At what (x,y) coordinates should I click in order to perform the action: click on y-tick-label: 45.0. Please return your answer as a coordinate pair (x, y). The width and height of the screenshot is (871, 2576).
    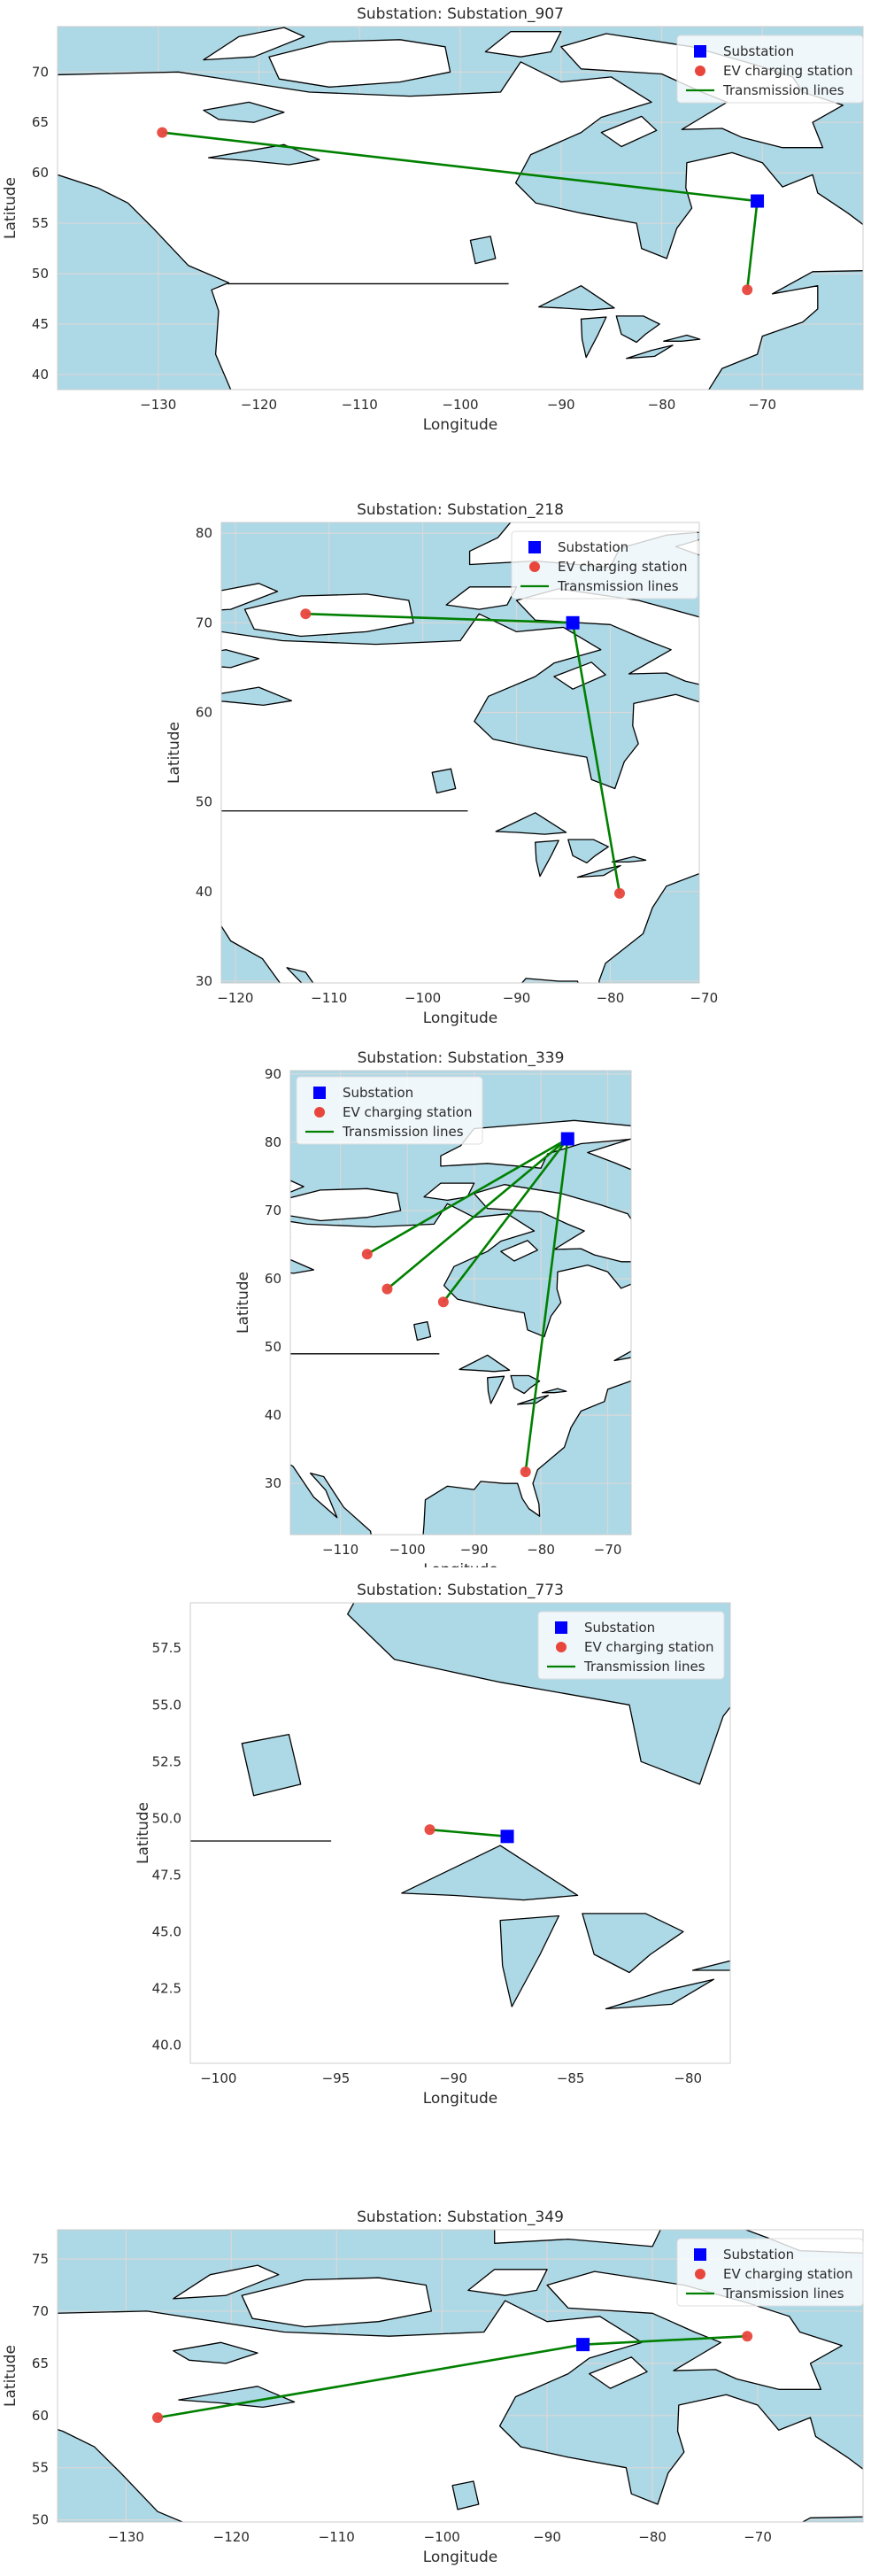
    Looking at the image, I should click on (166, 1931).